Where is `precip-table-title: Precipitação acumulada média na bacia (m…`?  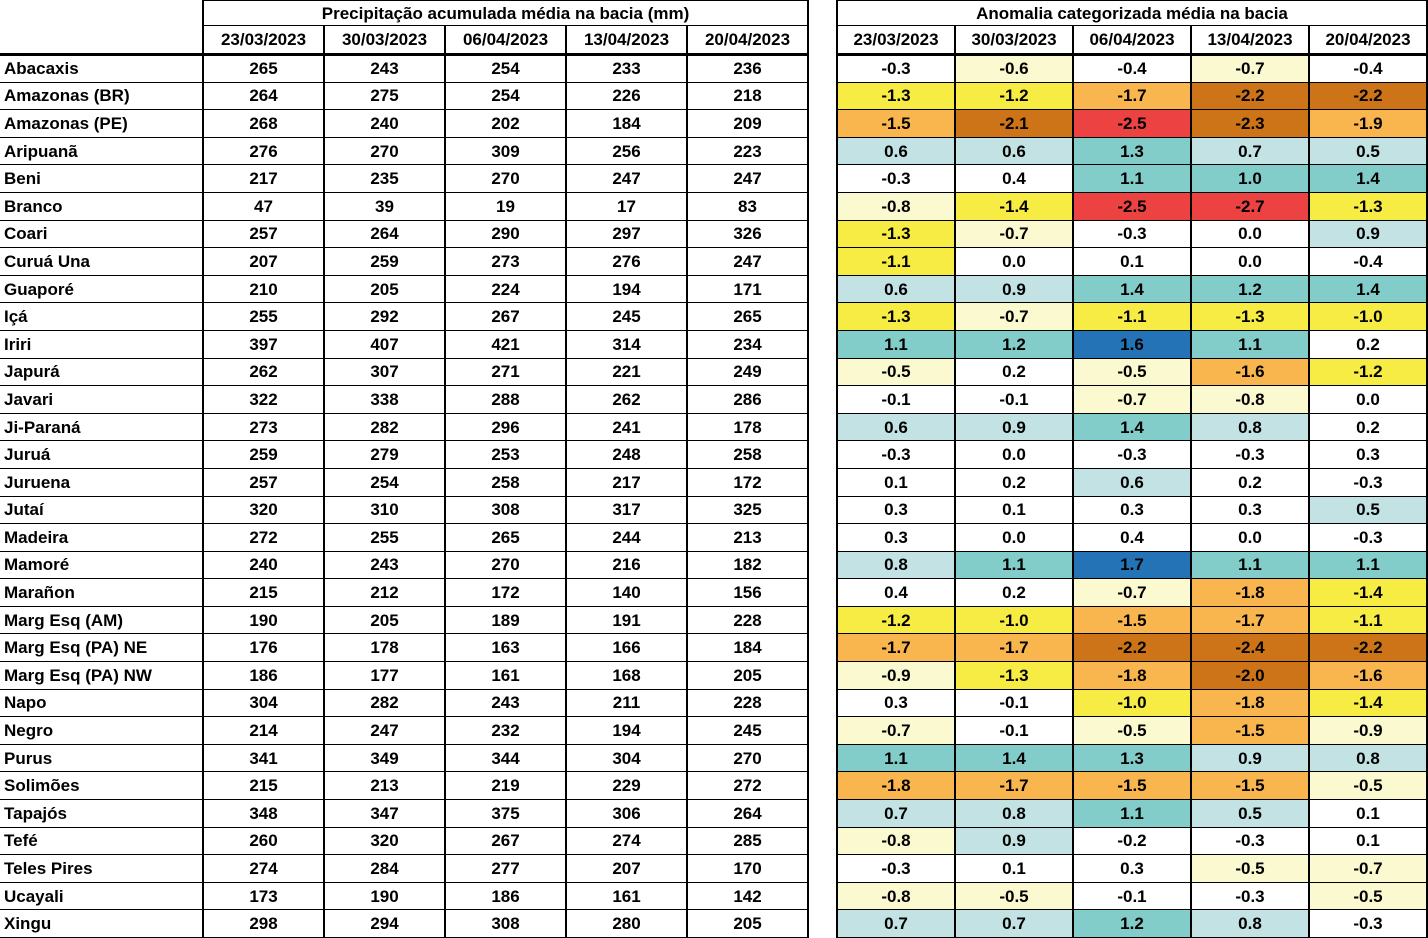
precip-table-title: Precipitação acumulada média na bacia (m… is located at coordinates (505, 13).